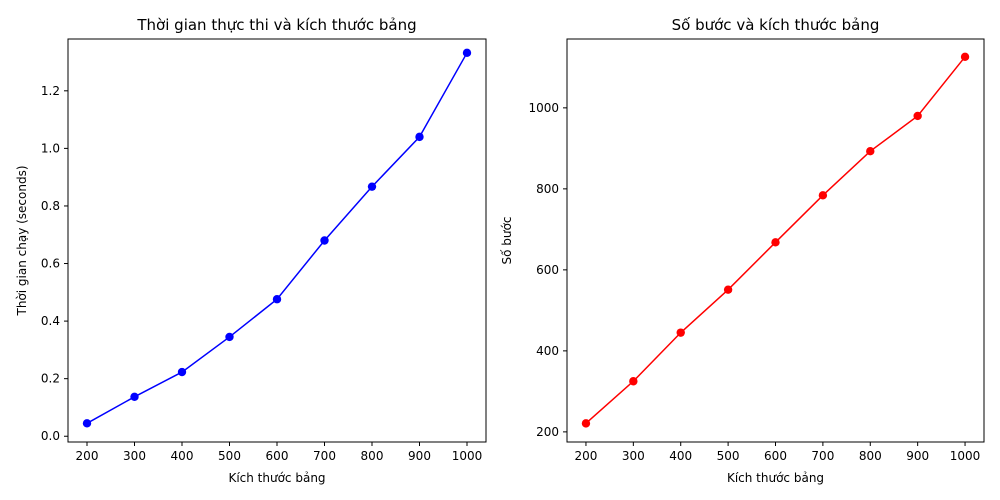 This screenshot has height=500, width=1000. I want to click on time-x-axis-label: Kích thước bảng, so click(276, 478).